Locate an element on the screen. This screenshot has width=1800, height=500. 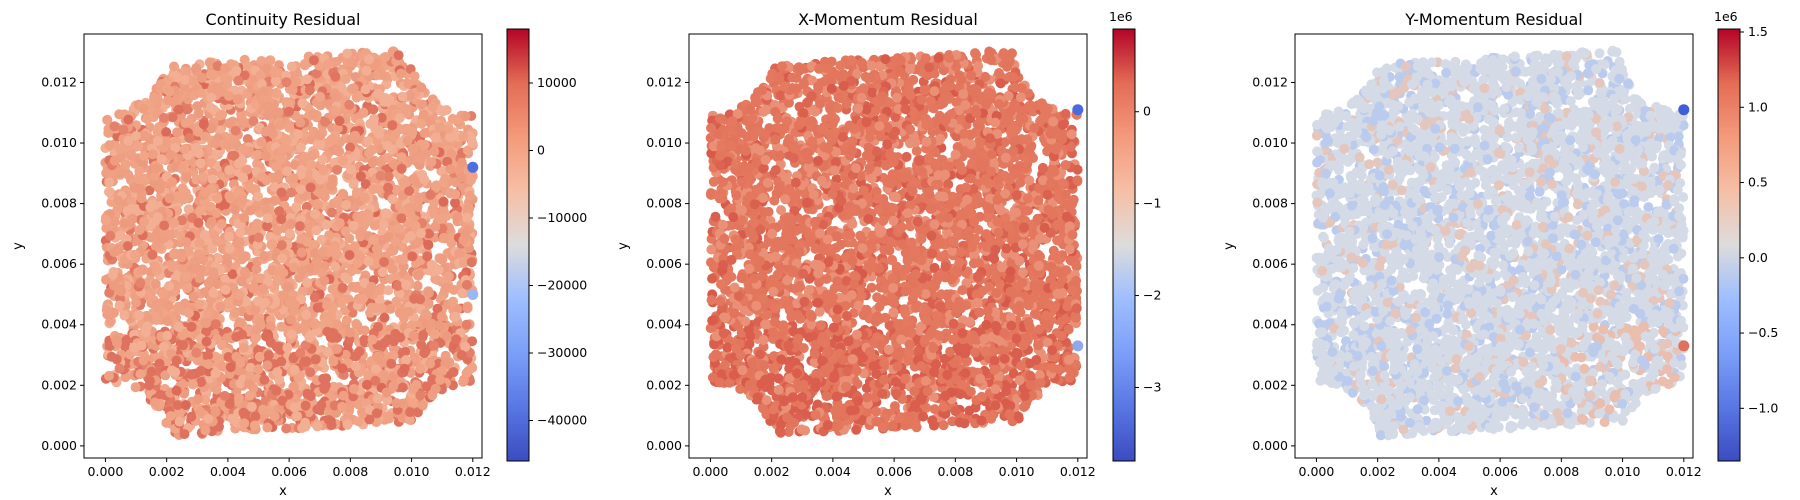
x-tick-label: 0.004 is located at coordinates (228, 471).